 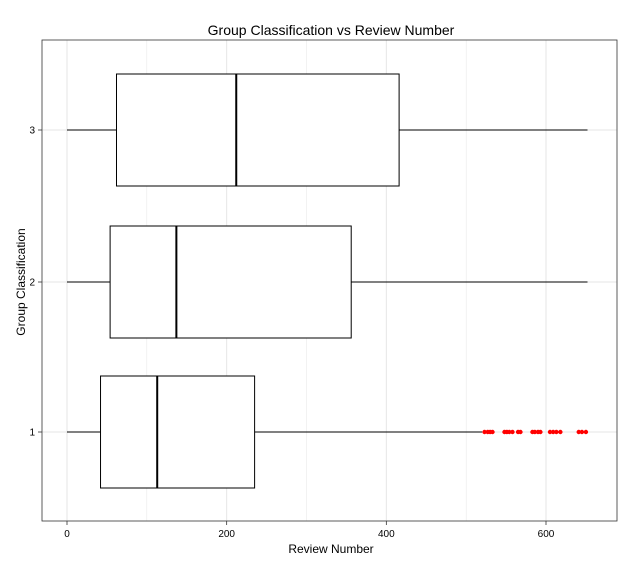 What do you see at coordinates (226, 534) in the screenshot?
I see `x-tick-label: 200` at bounding box center [226, 534].